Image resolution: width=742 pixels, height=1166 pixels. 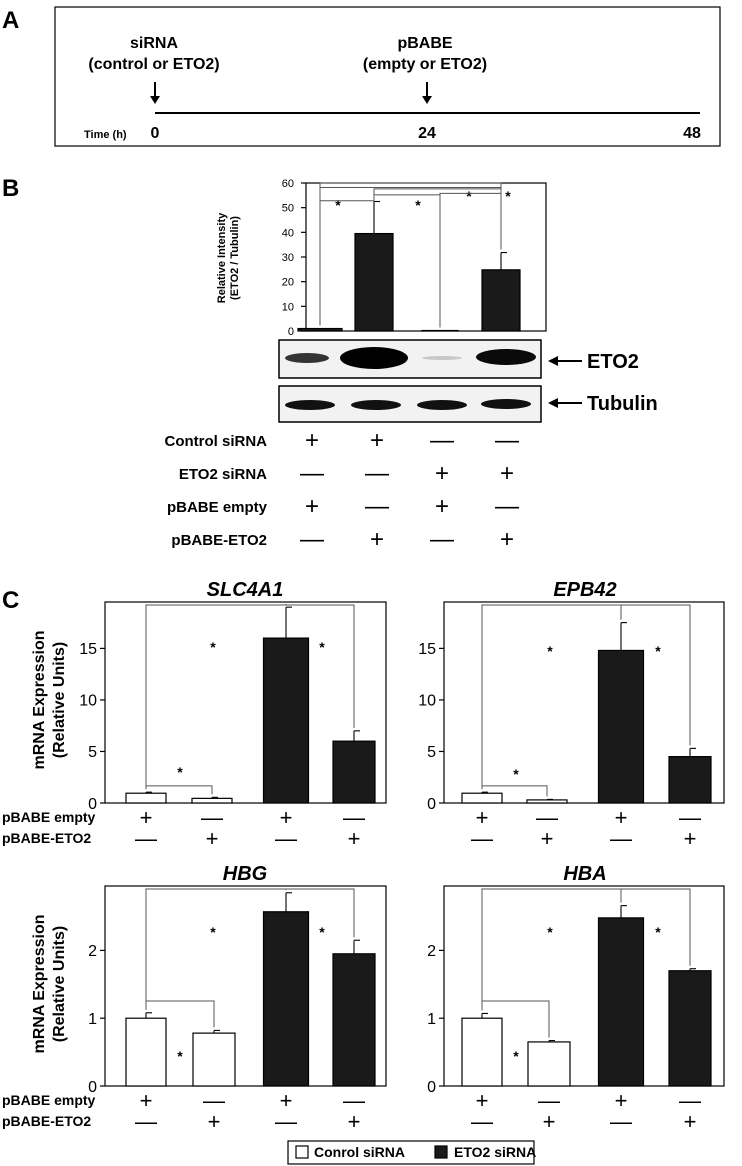 I want to click on pbabe-arrow, so click(x=427, y=93).